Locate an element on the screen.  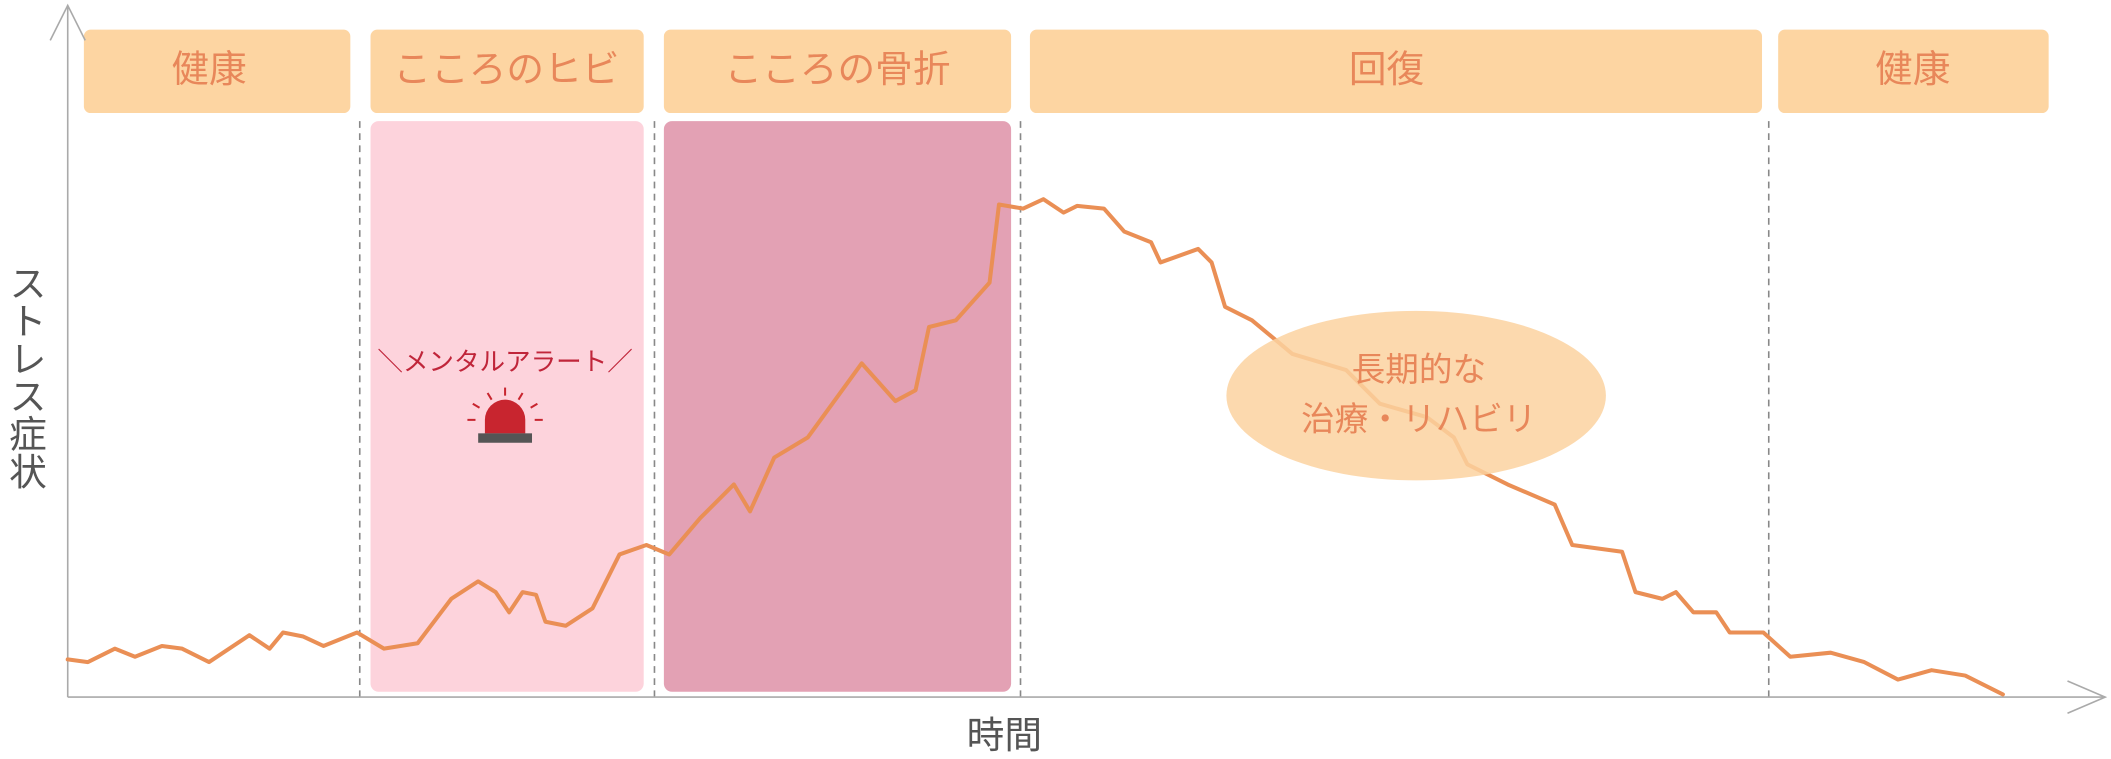
callout-ellipse is located at coordinates (1416, 395).